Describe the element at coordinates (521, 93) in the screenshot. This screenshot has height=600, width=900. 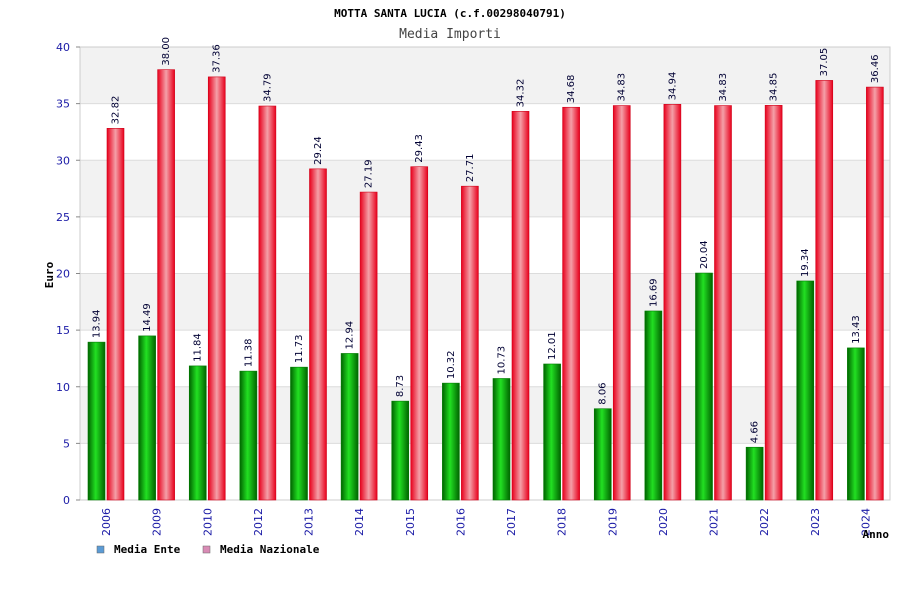
I see `data-label: 34.32` at that location.